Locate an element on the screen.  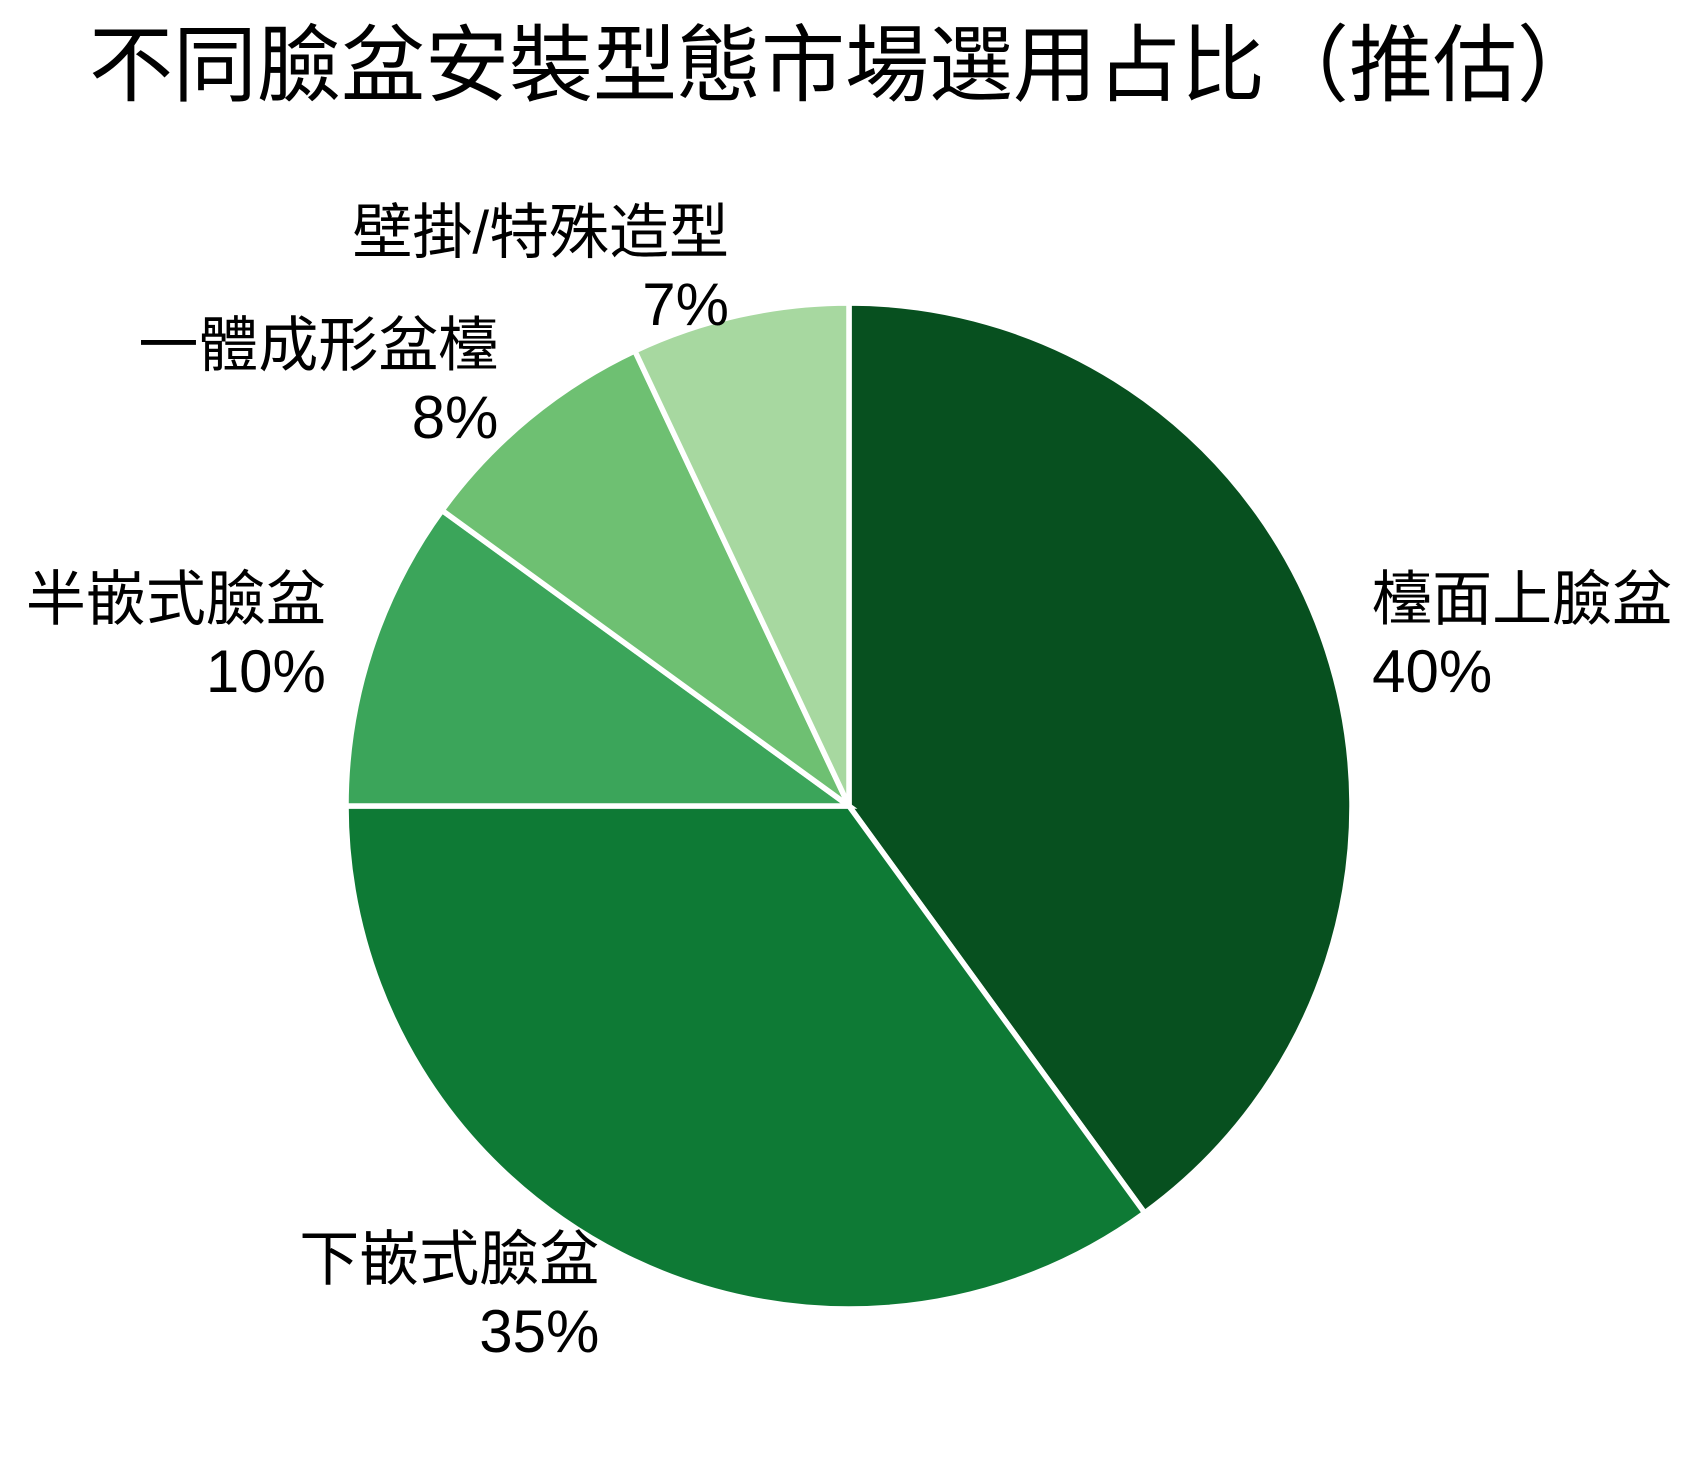
slice-label-name: 下嵌式臉盆 is located at coordinates (449, 1260).